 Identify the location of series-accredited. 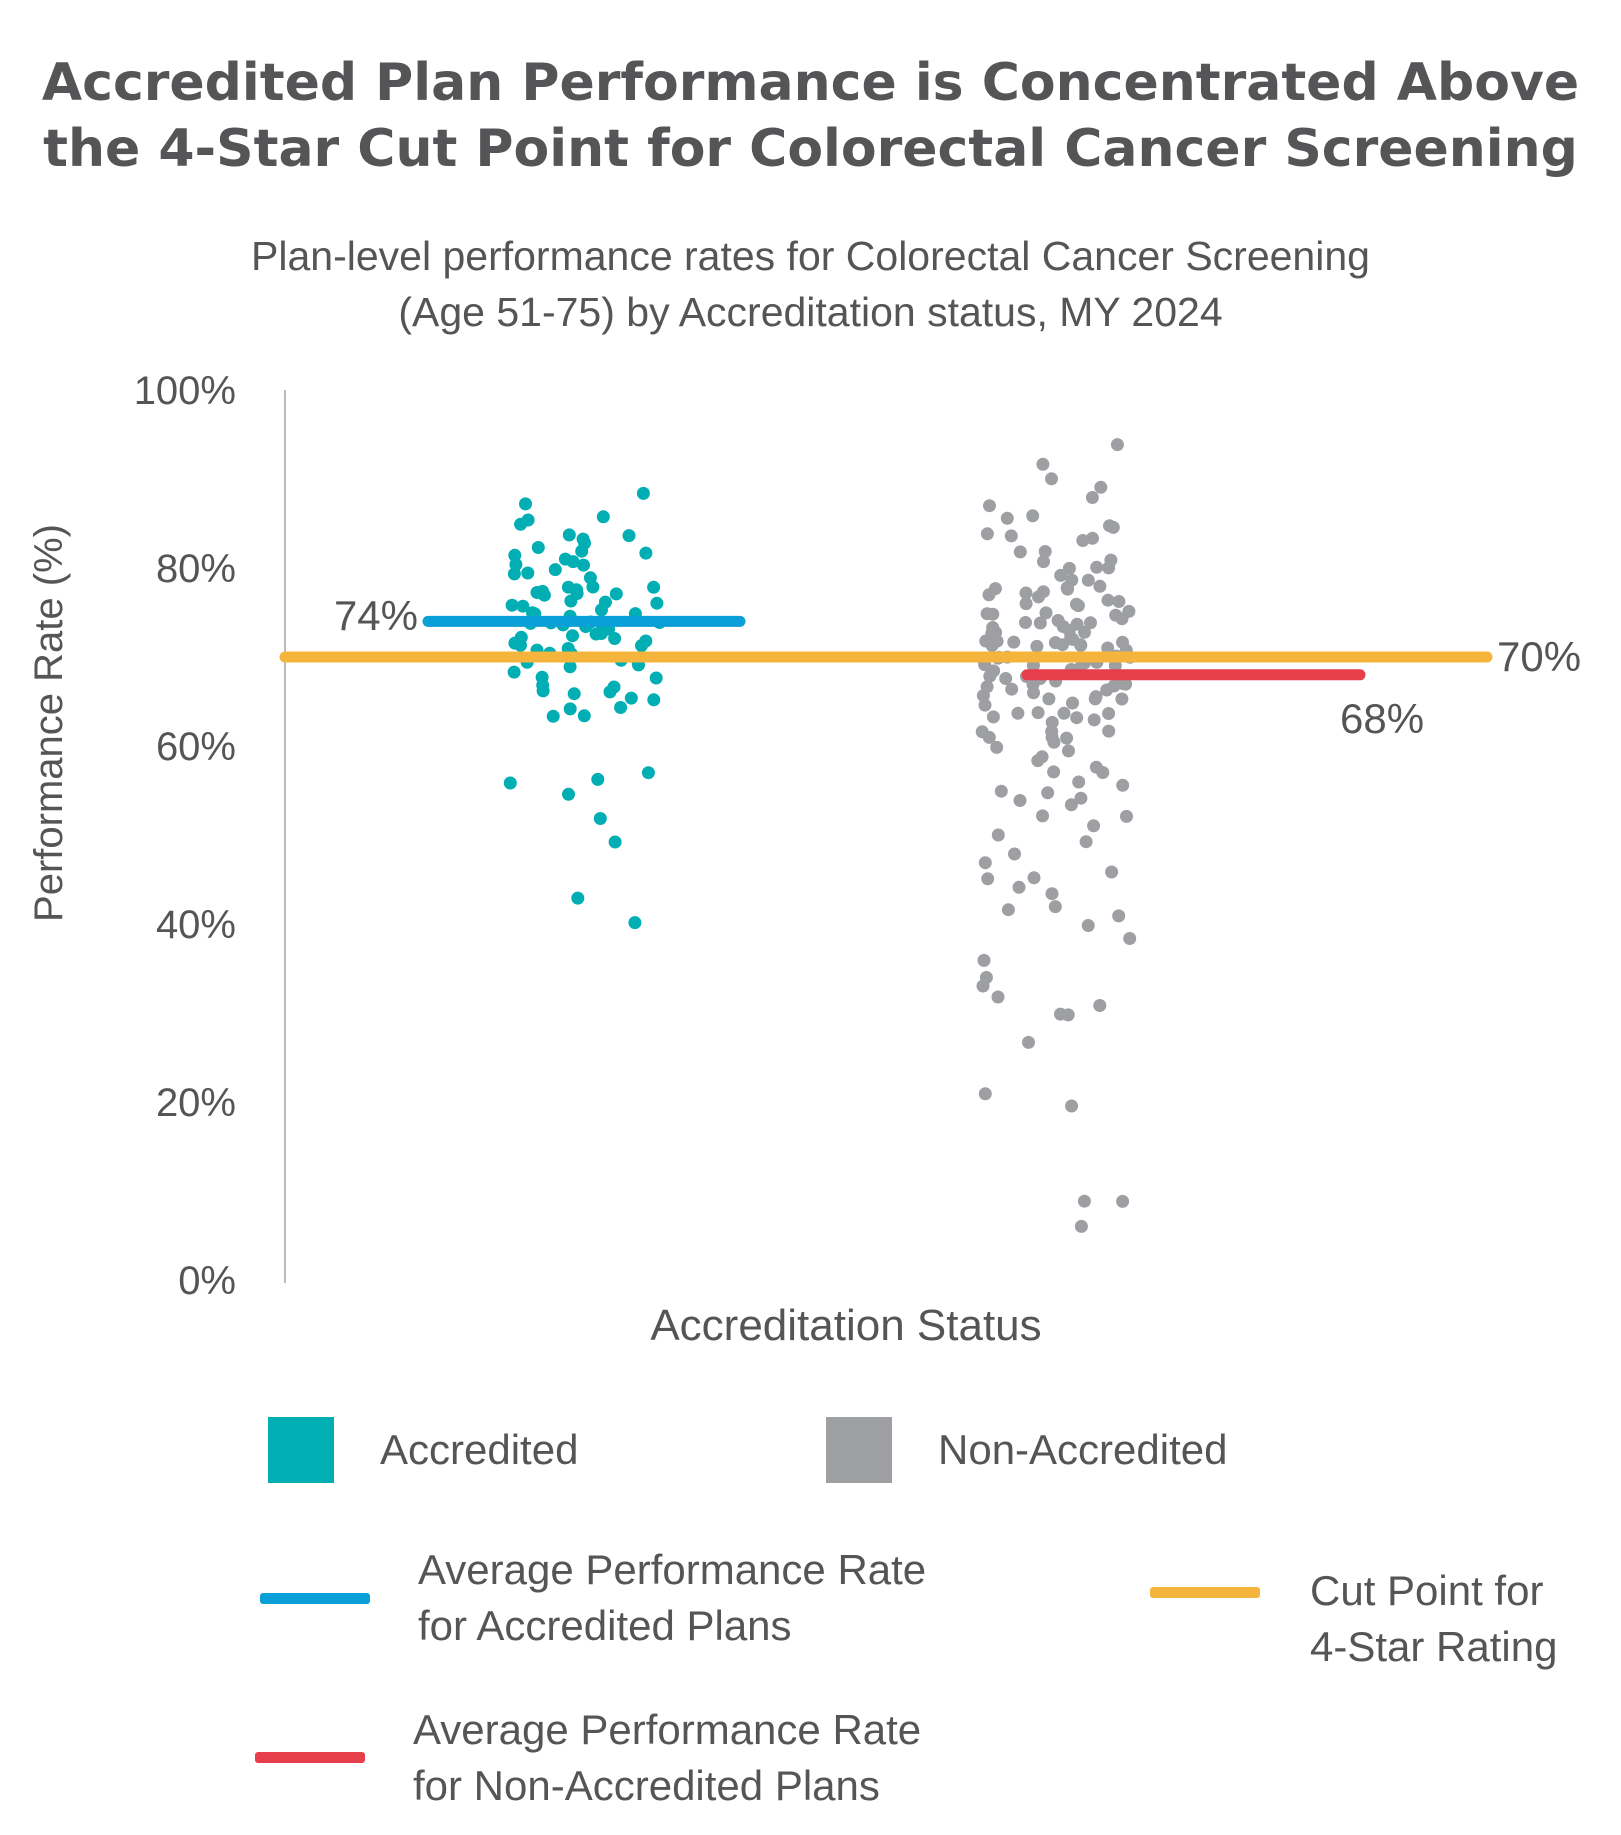
(585, 708).